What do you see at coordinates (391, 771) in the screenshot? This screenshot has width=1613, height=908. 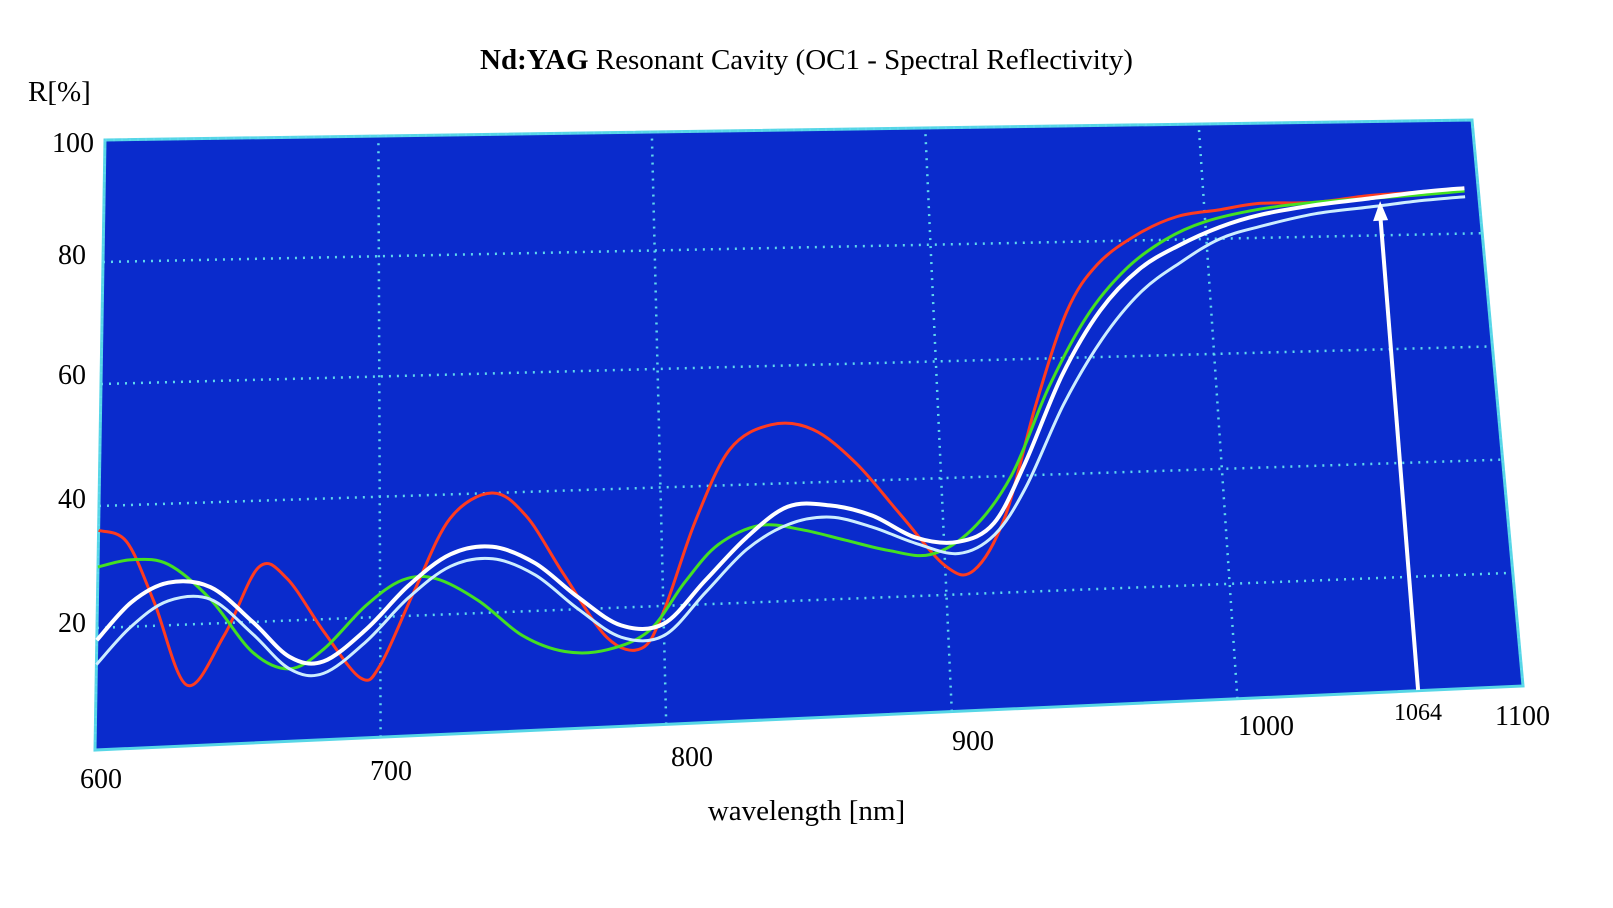 I see `x-tick-label: 700` at bounding box center [391, 771].